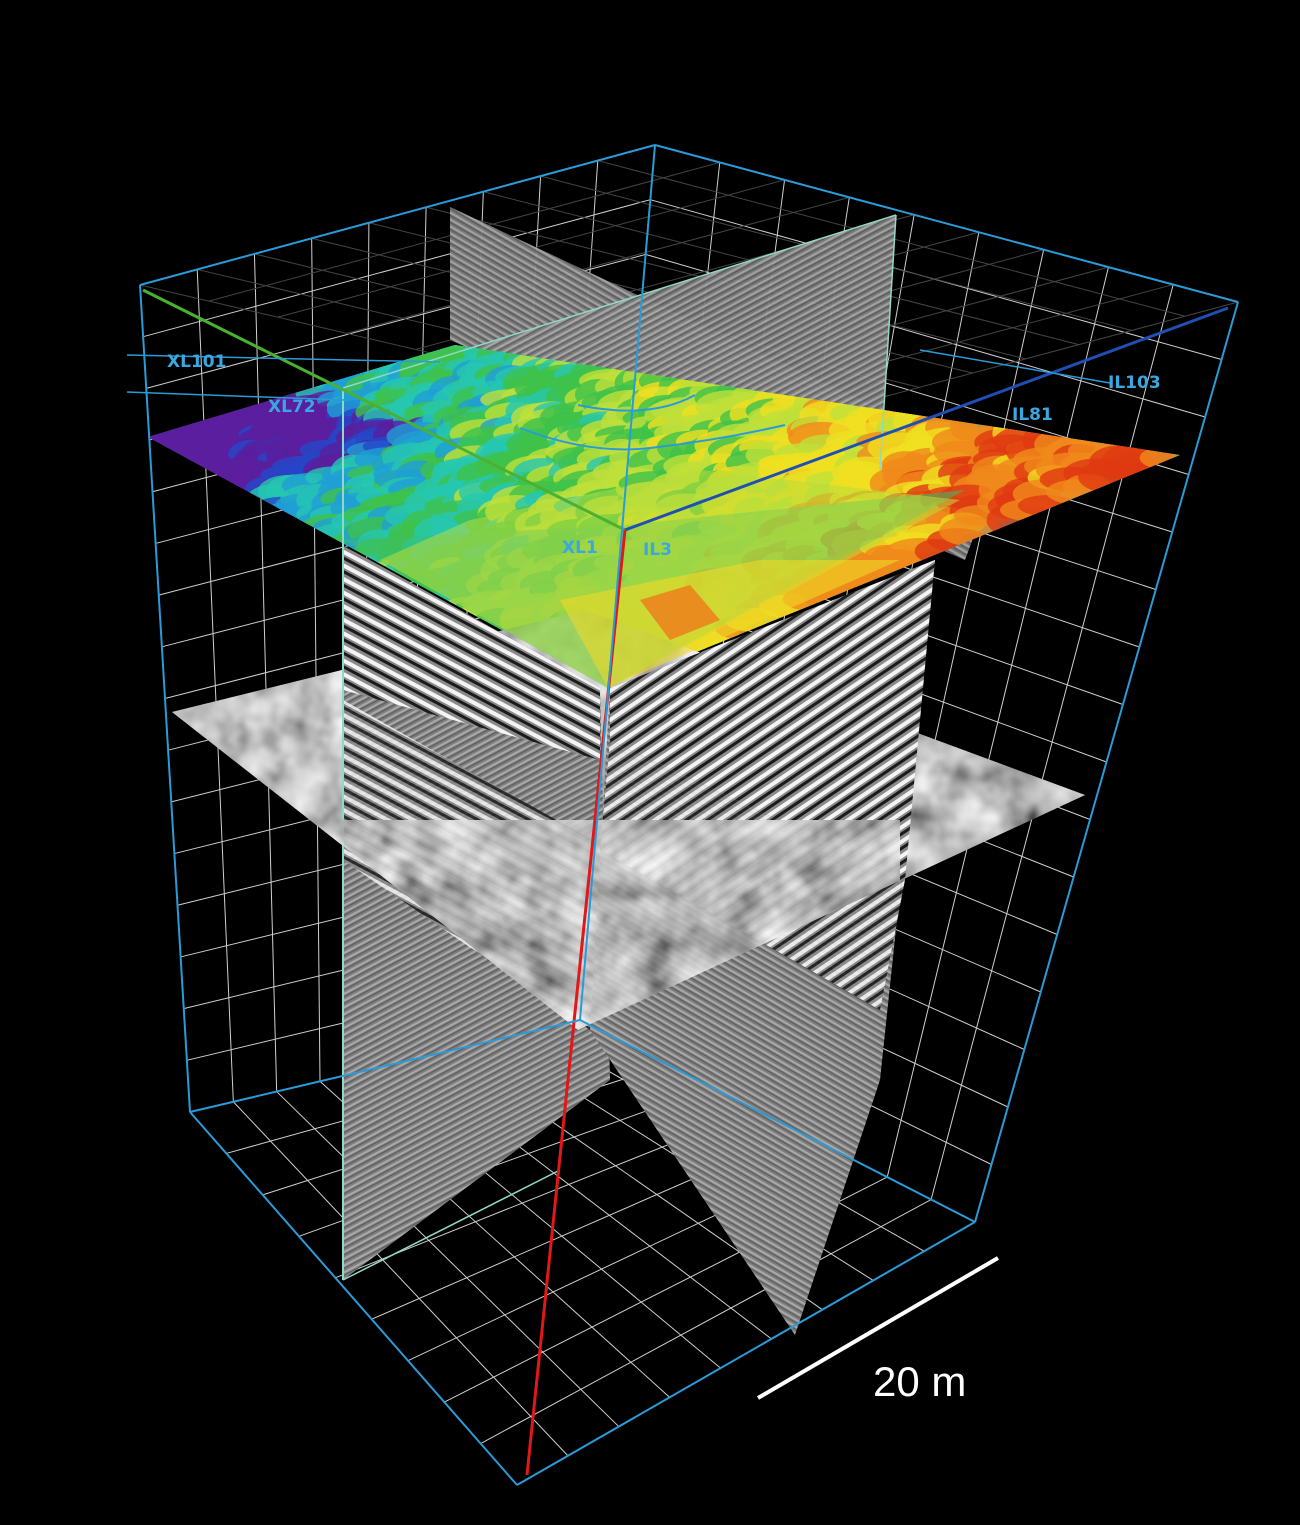  Describe the element at coordinates (657, 550) in the screenshot. I see `label-il3: IL3` at that location.